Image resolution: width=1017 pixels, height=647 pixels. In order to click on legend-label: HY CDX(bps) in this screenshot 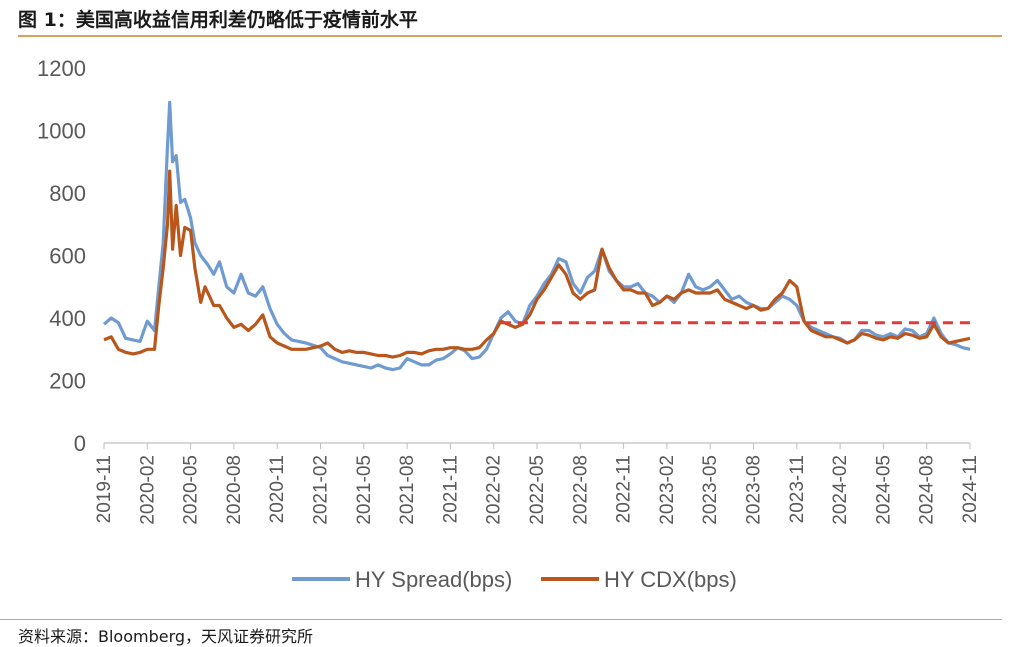, I will do `click(670, 579)`.